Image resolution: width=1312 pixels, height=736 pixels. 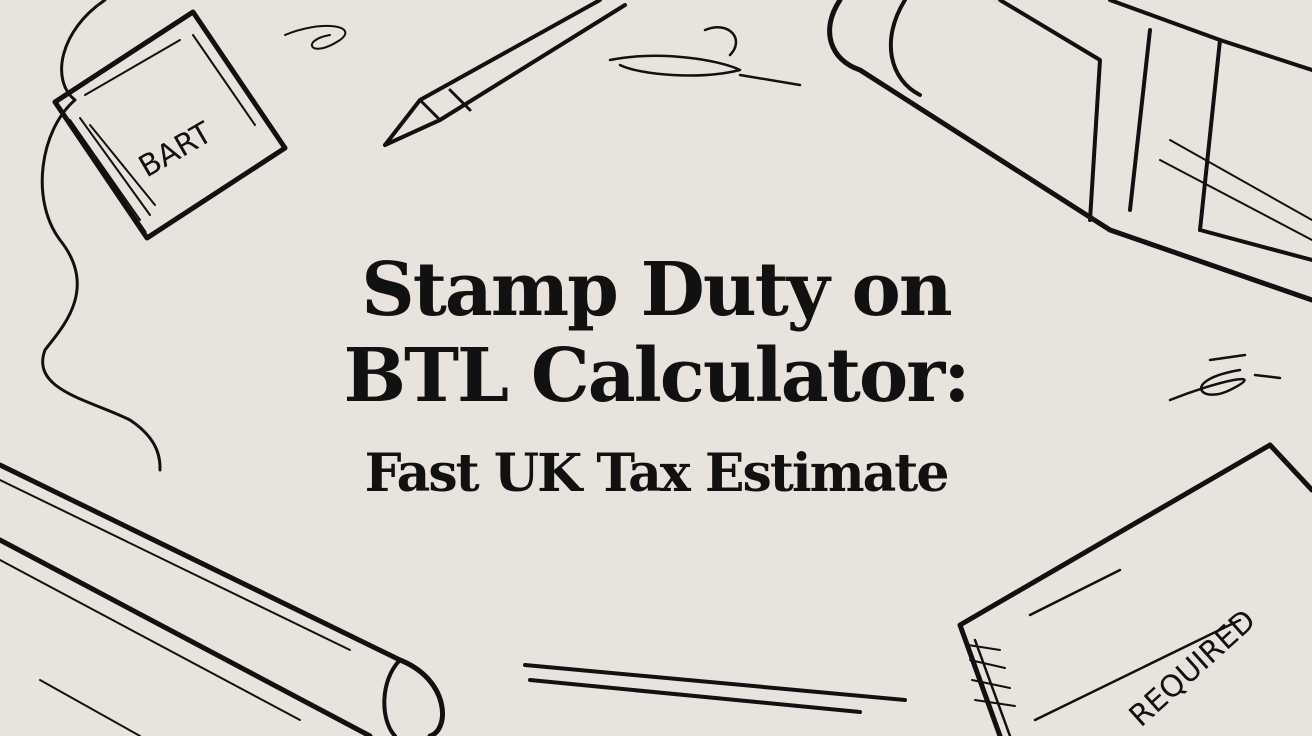 What do you see at coordinates (656, 290) in the screenshot?
I see `title-line-1: Stamp Duty on` at bounding box center [656, 290].